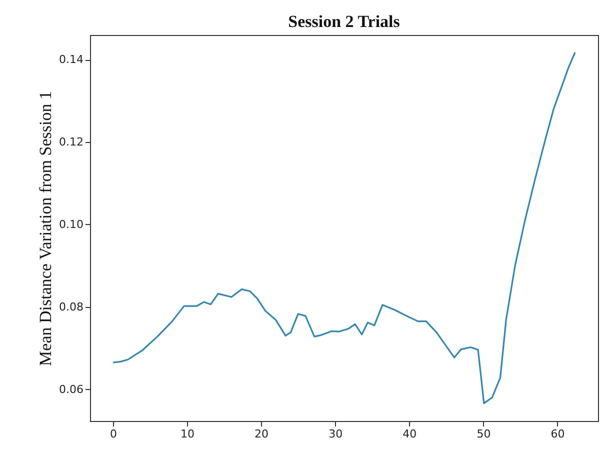 The height and width of the screenshot is (449, 602). I want to click on y-tick-label: 0.10, so click(71, 224).